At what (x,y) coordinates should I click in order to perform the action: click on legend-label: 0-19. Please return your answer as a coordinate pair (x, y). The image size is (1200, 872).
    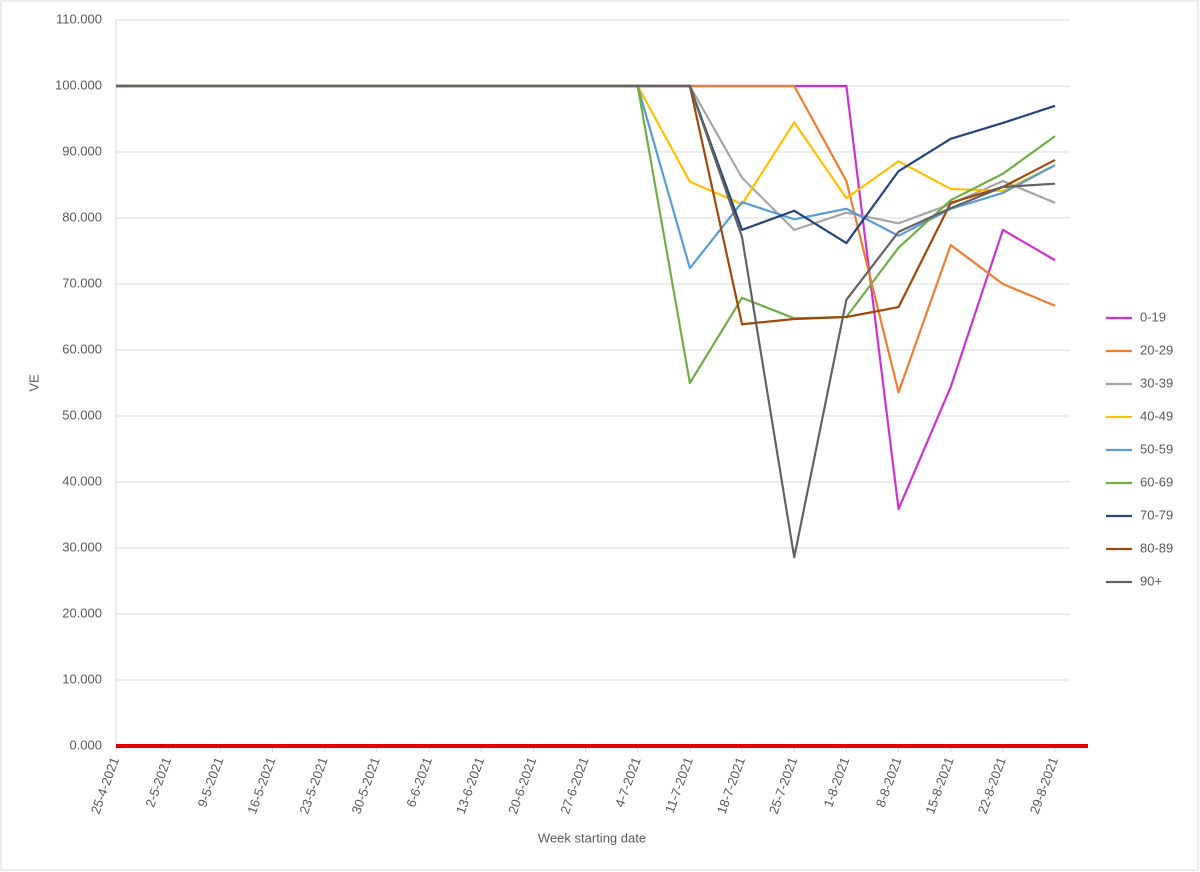
    Looking at the image, I should click on (1153, 316).